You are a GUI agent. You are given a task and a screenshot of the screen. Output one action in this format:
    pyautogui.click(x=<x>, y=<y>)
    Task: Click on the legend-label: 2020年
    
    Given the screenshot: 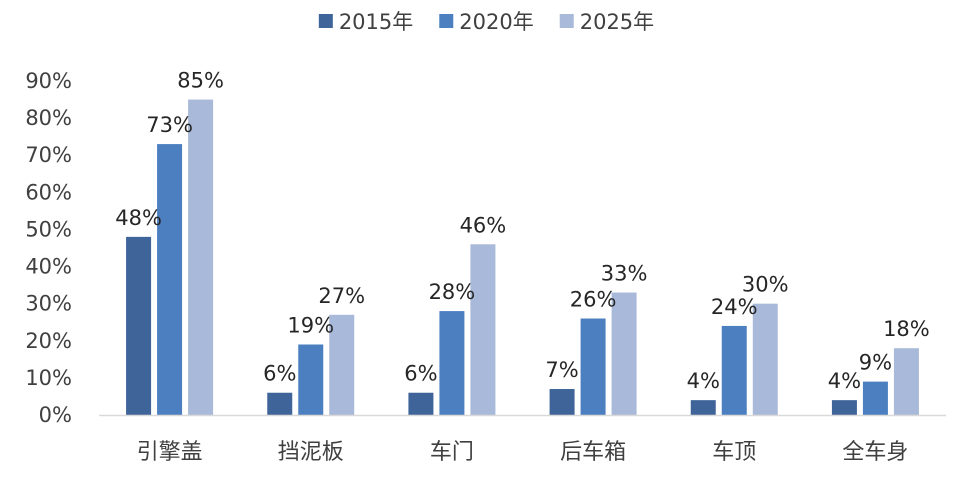 What is the action you would take?
    pyautogui.click(x=496, y=22)
    